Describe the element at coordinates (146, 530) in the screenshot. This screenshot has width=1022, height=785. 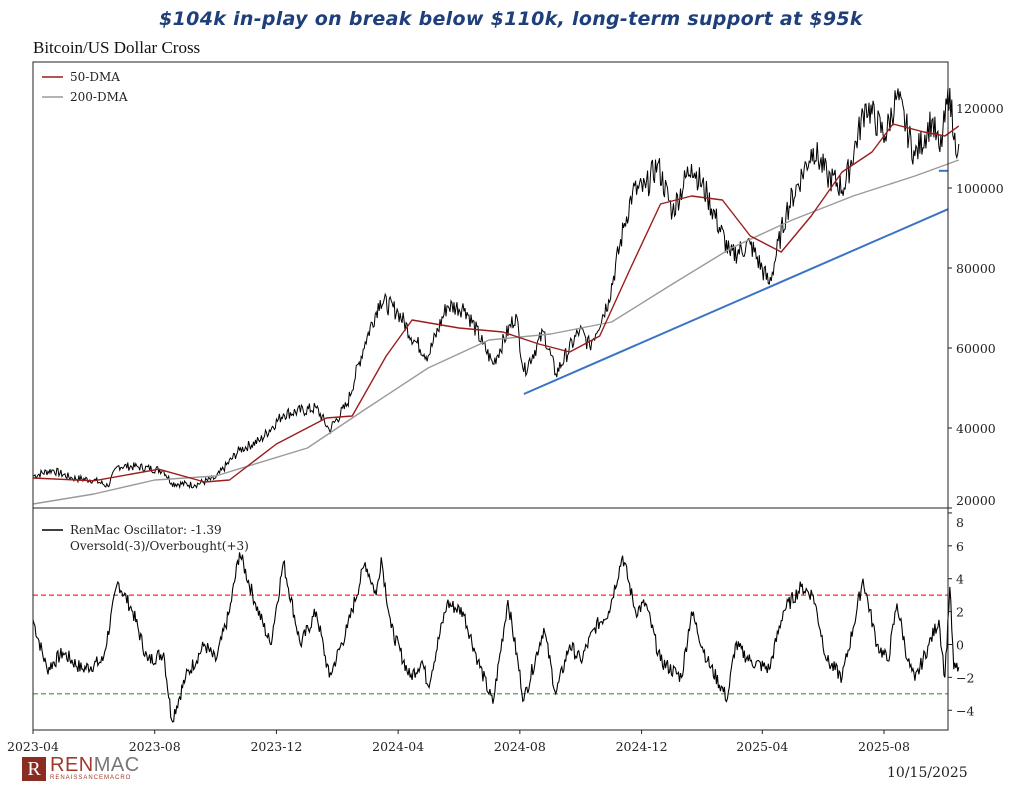
I see `legend-label-oscillator: RenMac Oscillator: -1.39` at that location.